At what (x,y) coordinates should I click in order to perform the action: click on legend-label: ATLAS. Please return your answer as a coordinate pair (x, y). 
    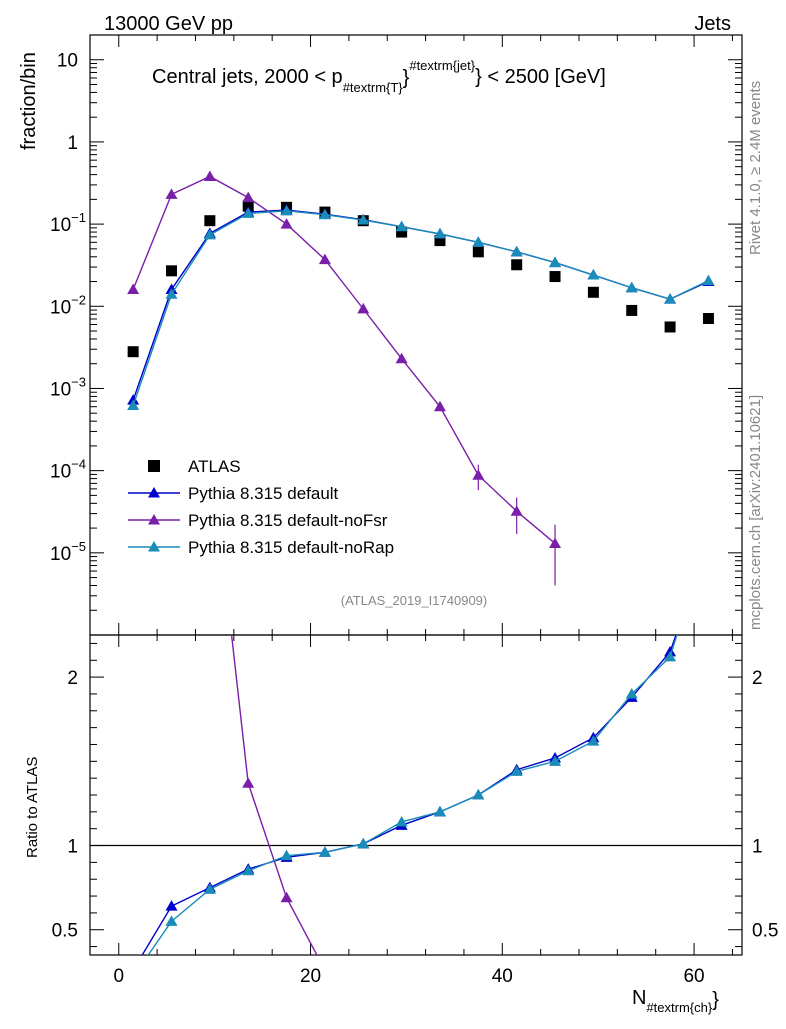
    Looking at the image, I should click on (214, 466).